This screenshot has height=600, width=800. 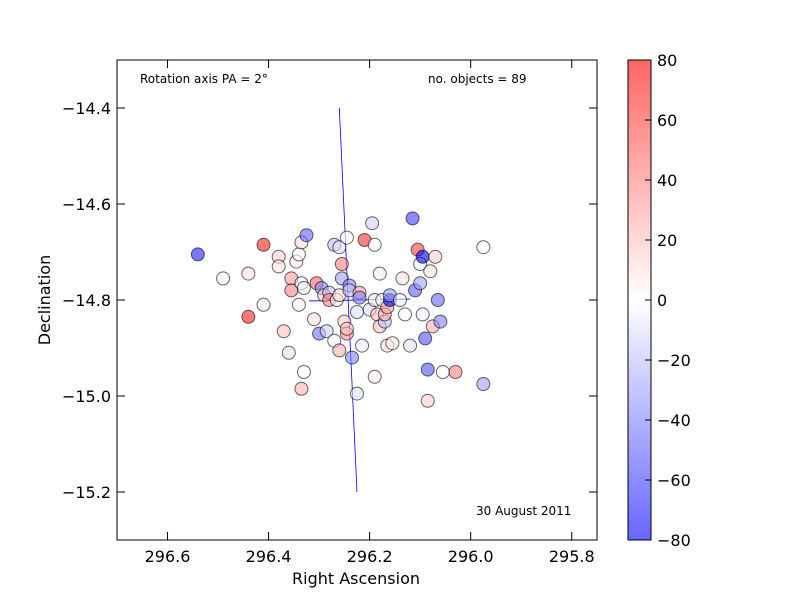 What do you see at coordinates (168, 556) in the screenshot?
I see `x-tick-label: 296.6` at bounding box center [168, 556].